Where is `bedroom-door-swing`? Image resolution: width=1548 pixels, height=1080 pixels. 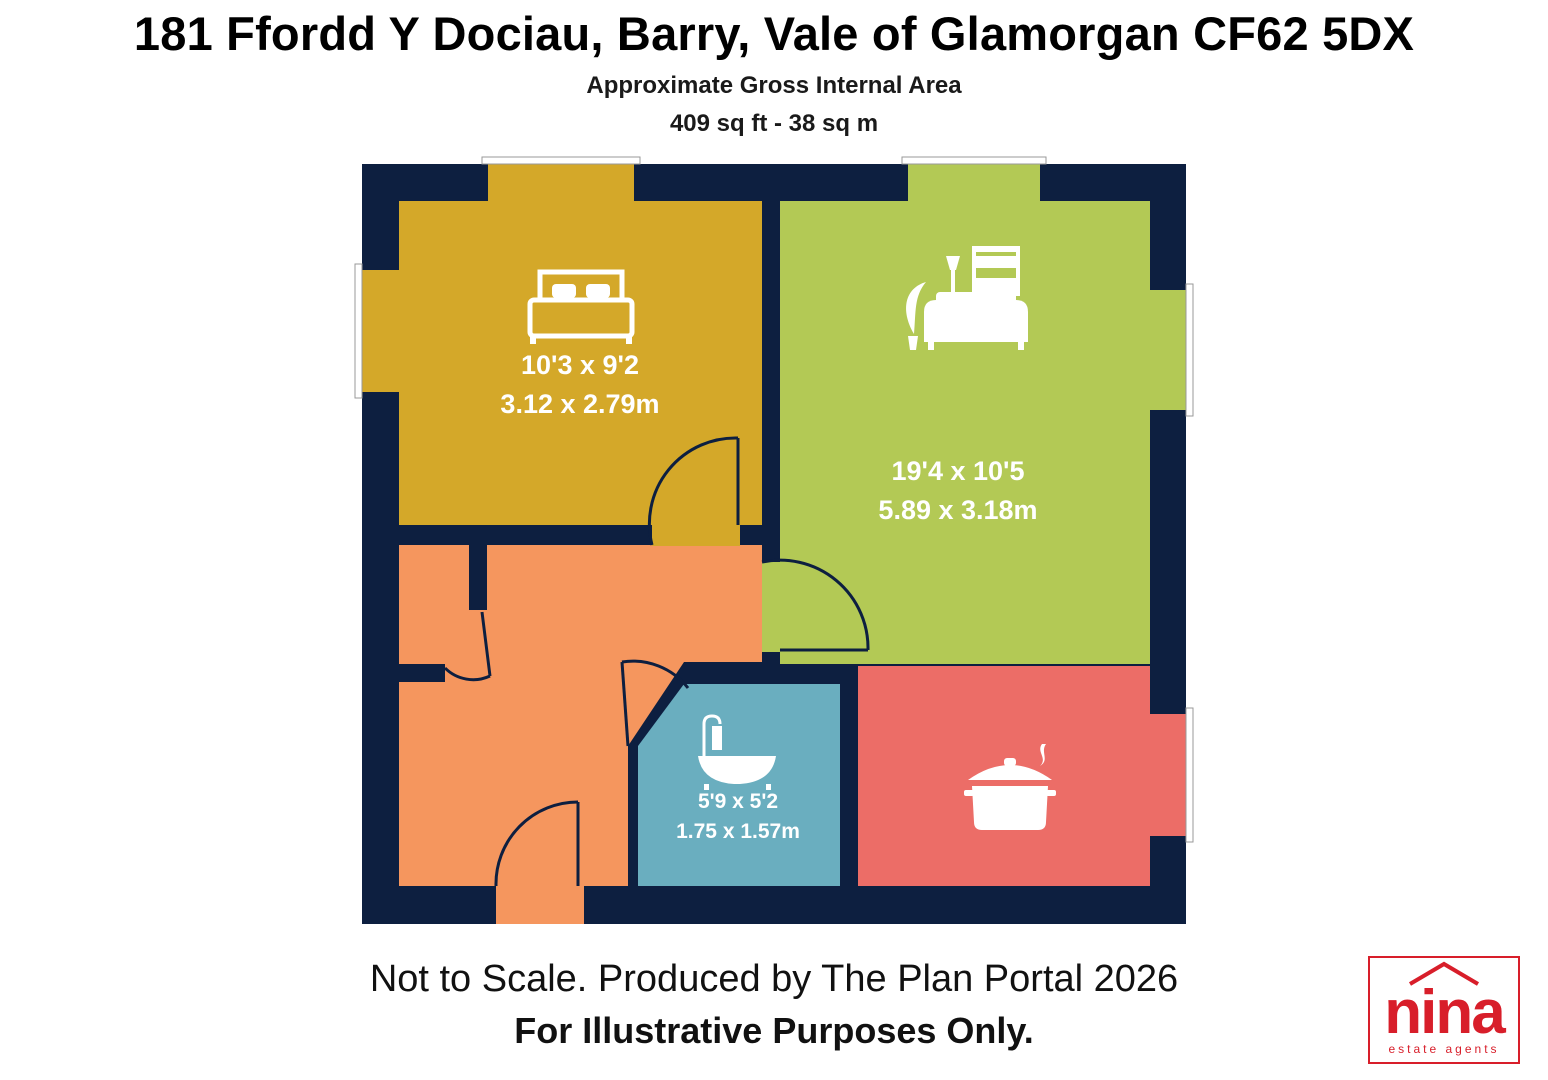 bedroom-door-swing is located at coordinates (693, 491).